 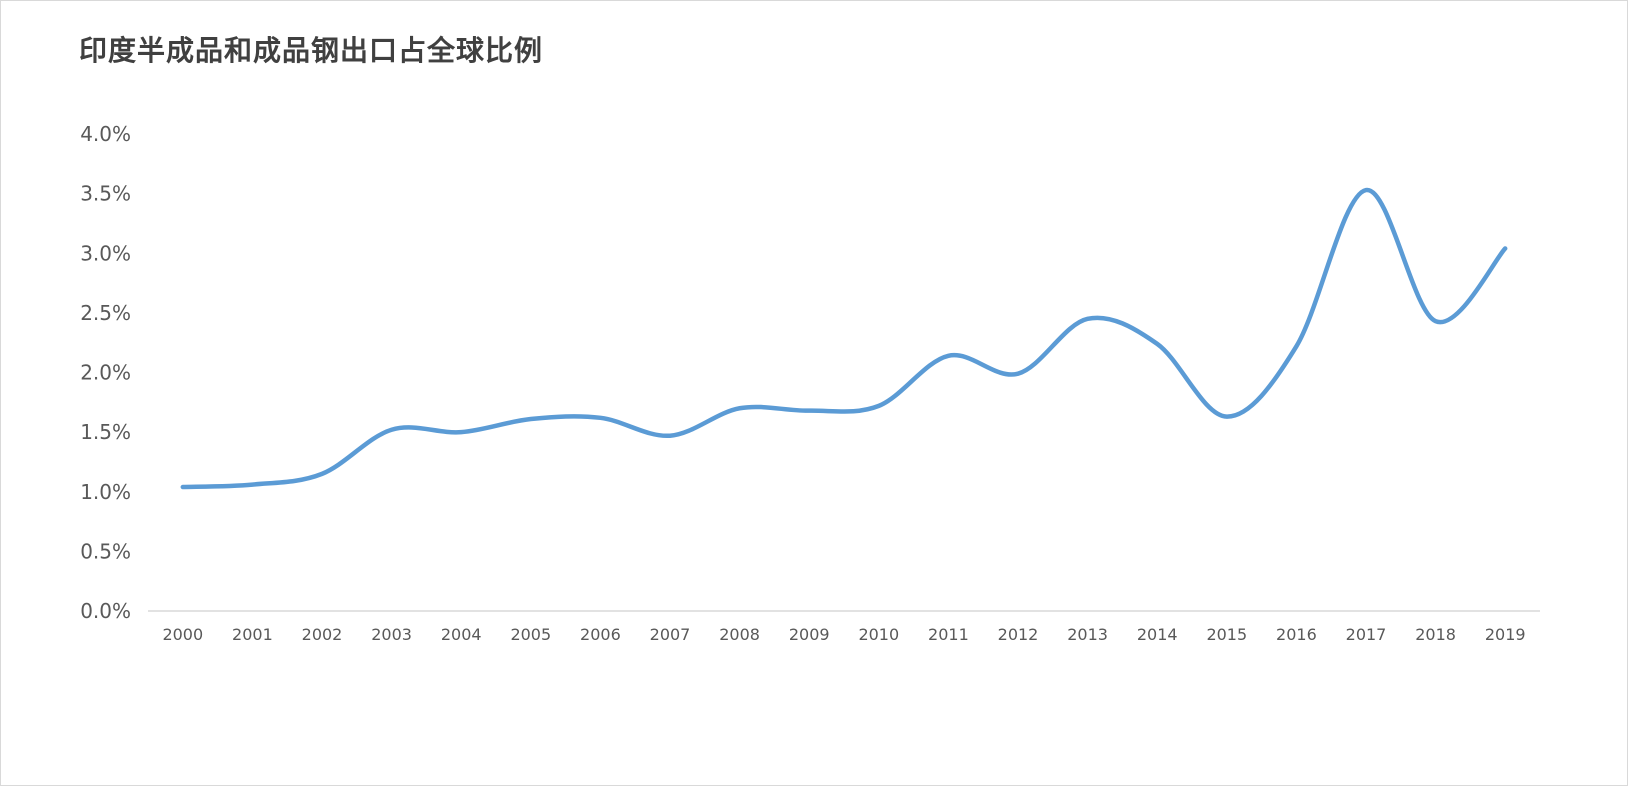 I want to click on x-tick-label: 2002, so click(x=322, y=634).